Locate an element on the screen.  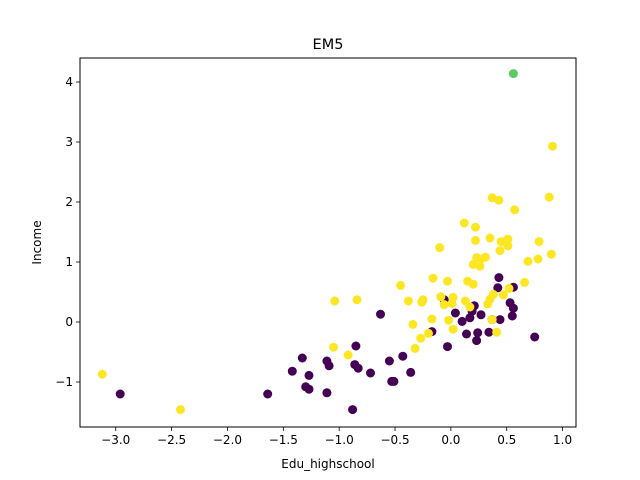
x-tick-label: 0.5 is located at coordinates (506, 440).